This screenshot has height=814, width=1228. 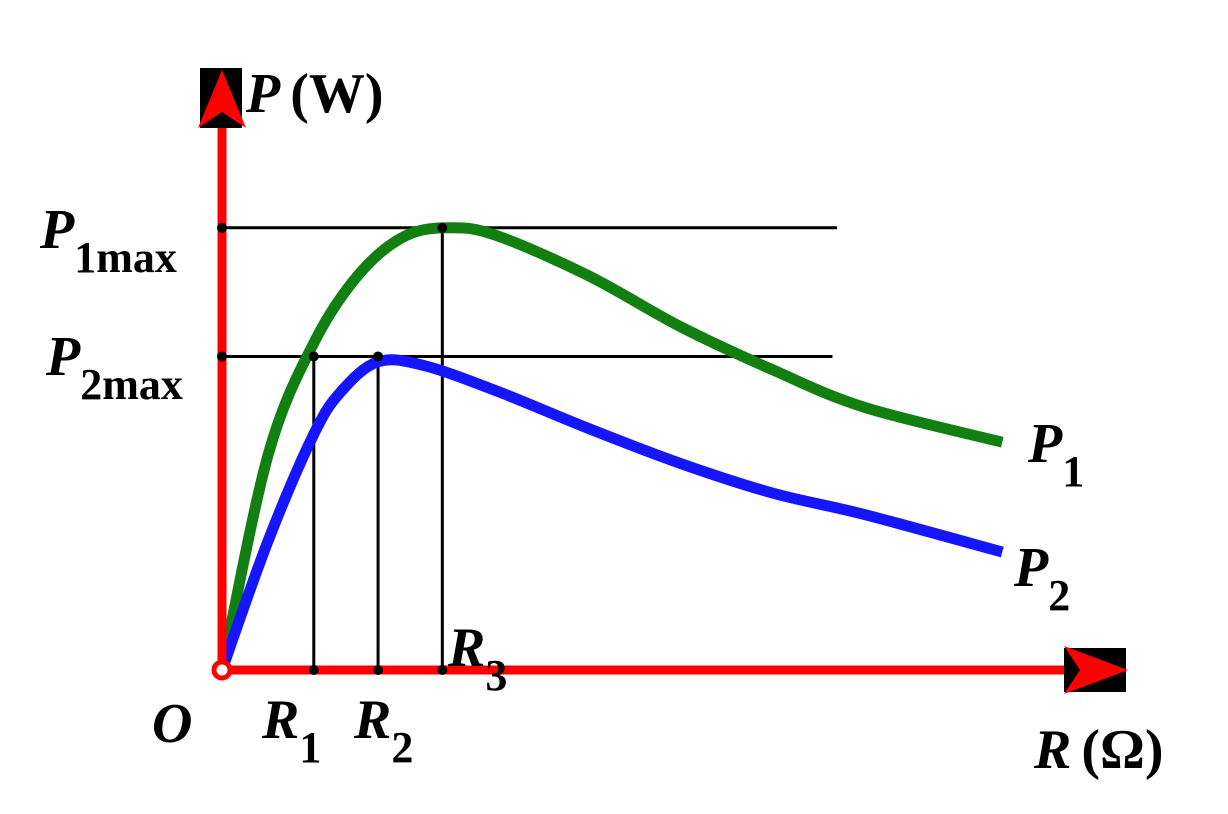 I want to click on y-axis-arrowhead, so click(x=222, y=99).